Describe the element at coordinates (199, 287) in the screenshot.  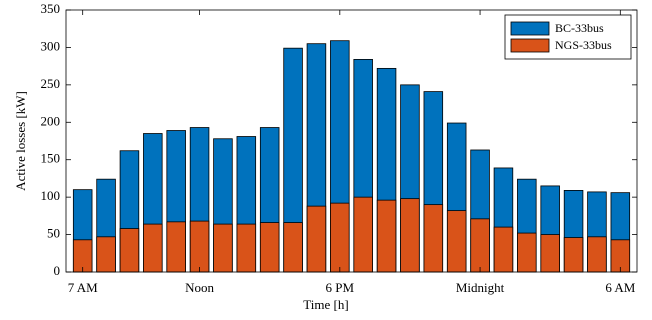
I see `x-tick-label: Noon` at that location.